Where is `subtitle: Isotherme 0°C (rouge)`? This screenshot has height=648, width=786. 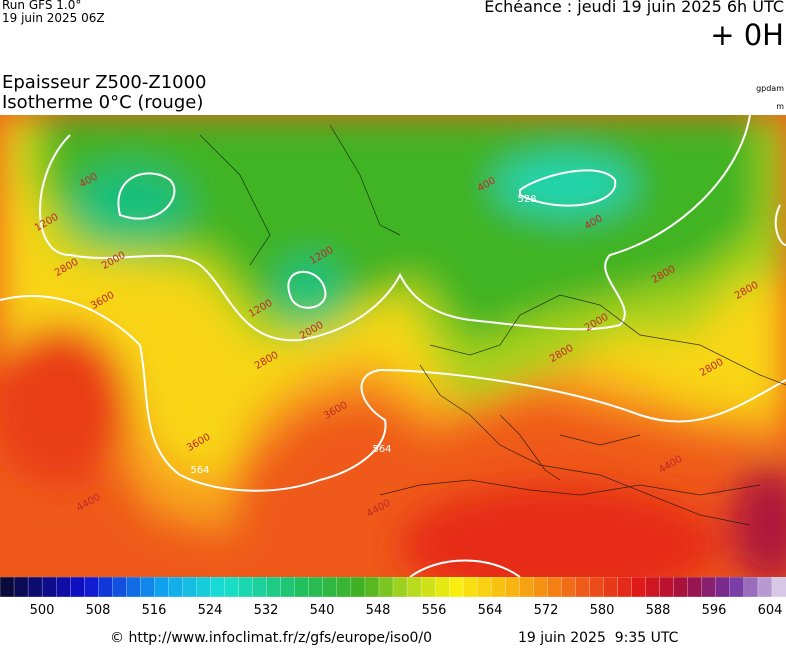
subtitle: Isotherme 0°C (rouge) is located at coordinates (103, 102).